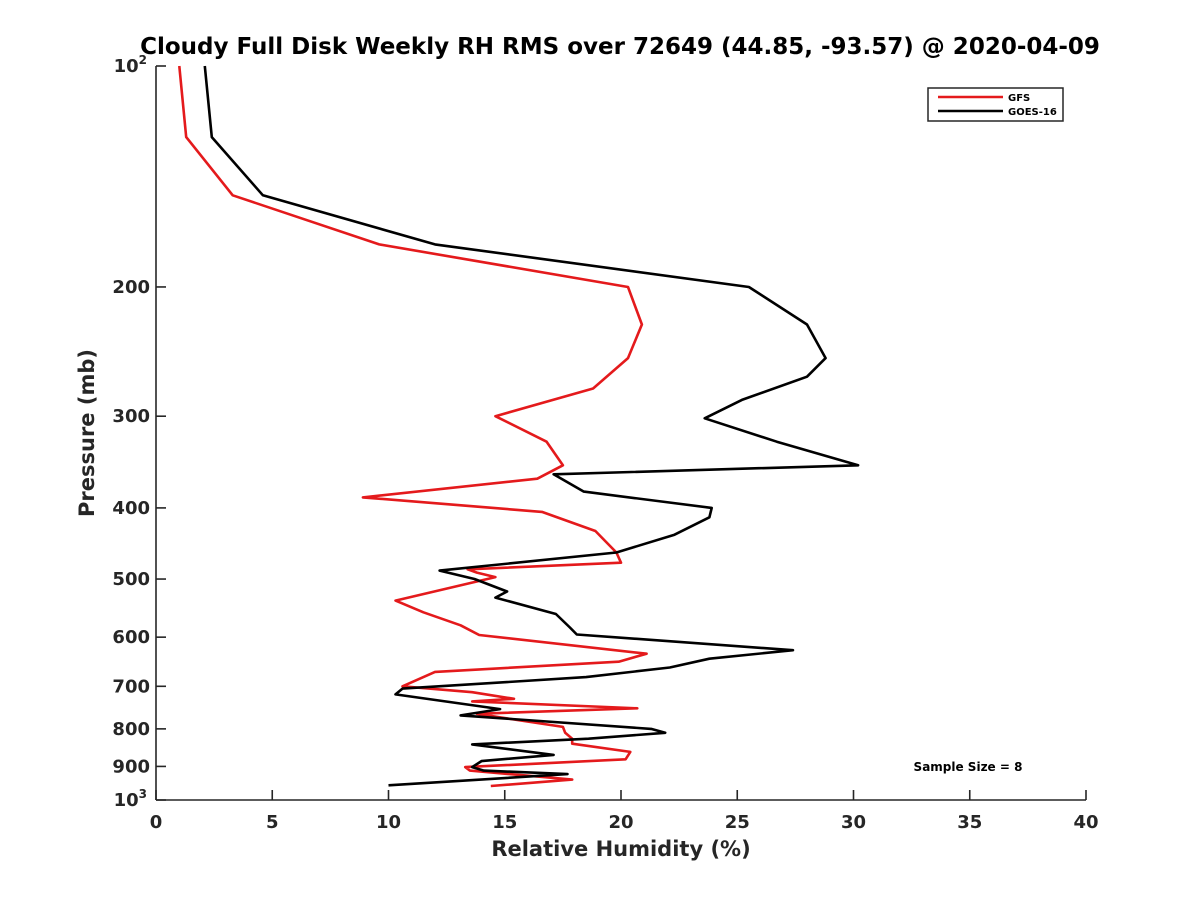 This screenshot has width=1200, height=905. What do you see at coordinates (969, 822) in the screenshot?
I see `x-tick-label-35: 35` at bounding box center [969, 822].